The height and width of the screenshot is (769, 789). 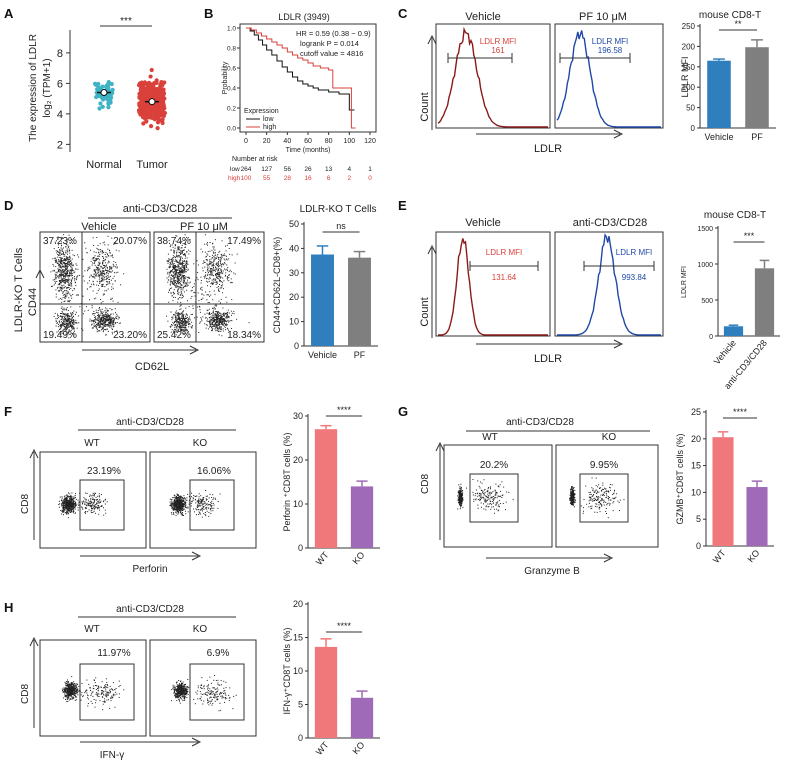 What do you see at coordinates (269, 127) in the screenshot?
I see `panel-b-legend-high: high` at bounding box center [269, 127].